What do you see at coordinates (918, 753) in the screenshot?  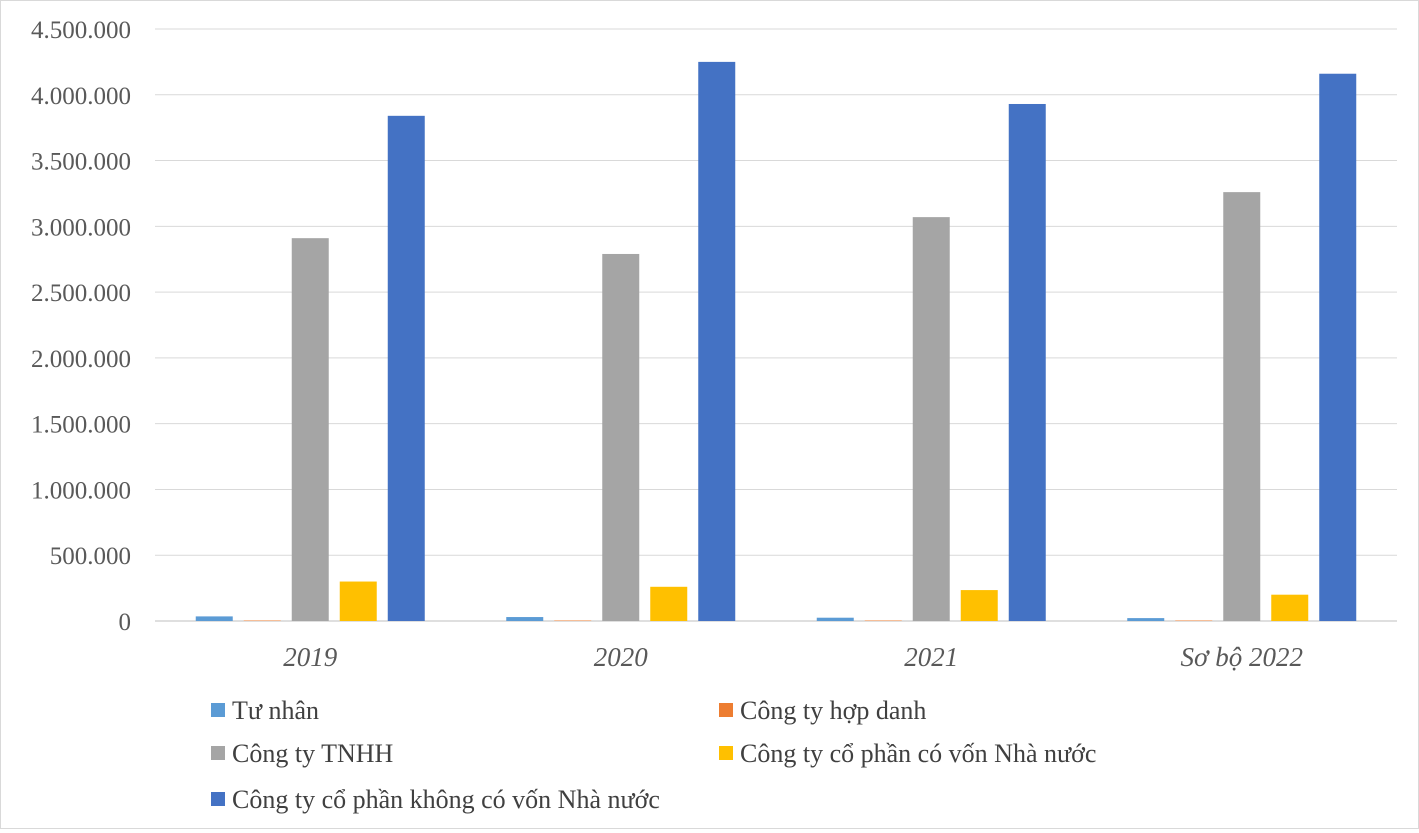 I see `legend-label: Công ty cổ phần có vốn Nhà nước` at bounding box center [918, 753].